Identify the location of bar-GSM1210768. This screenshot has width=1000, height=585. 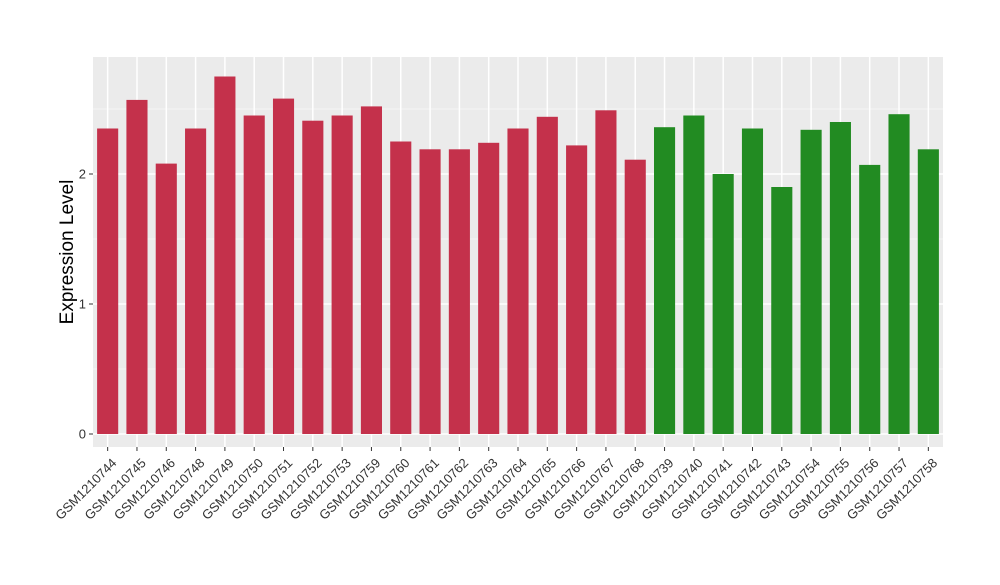
(635, 296).